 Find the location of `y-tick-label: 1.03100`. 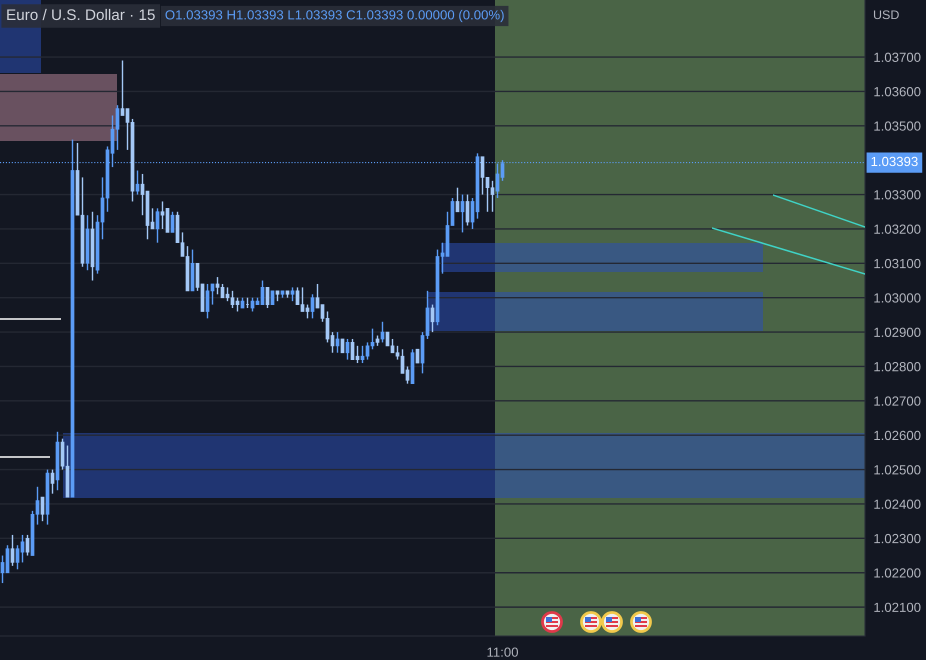

y-tick-label: 1.03100 is located at coordinates (897, 263).